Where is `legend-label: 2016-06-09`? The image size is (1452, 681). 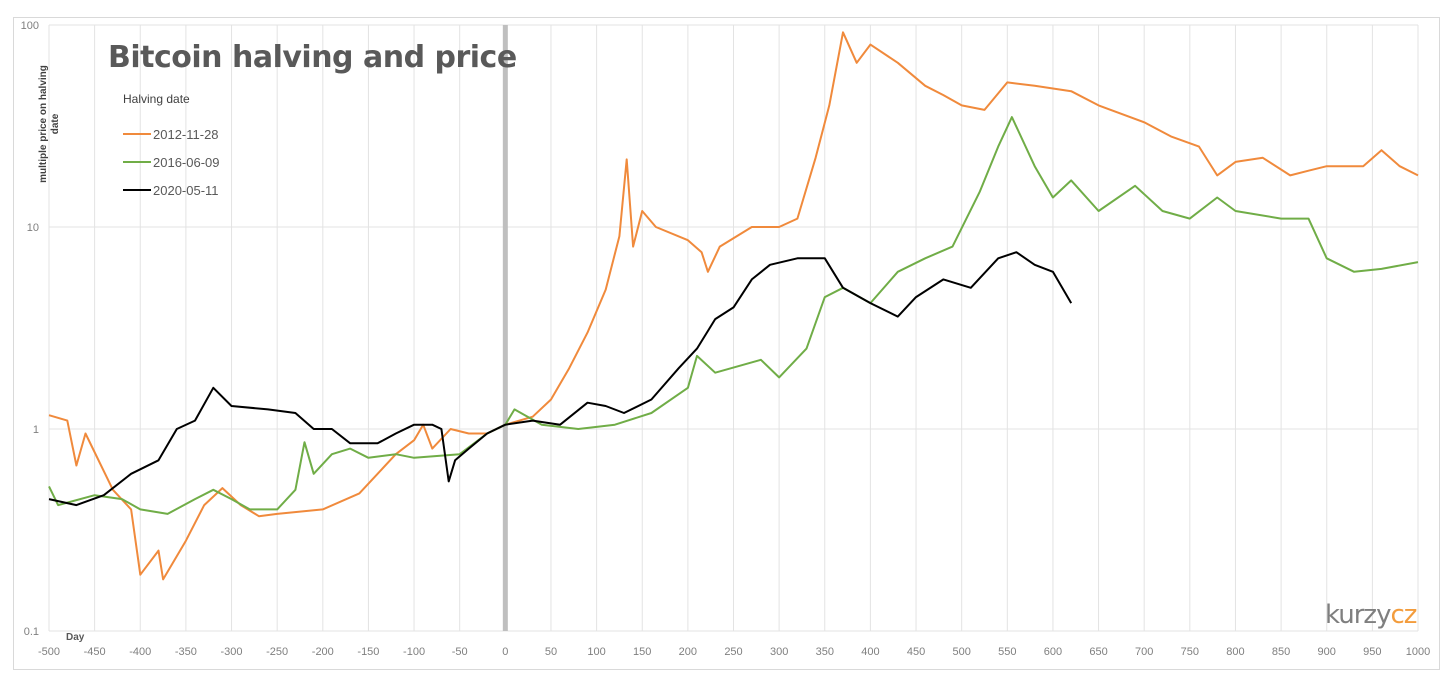
legend-label: 2016-06-09 is located at coordinates (186, 162).